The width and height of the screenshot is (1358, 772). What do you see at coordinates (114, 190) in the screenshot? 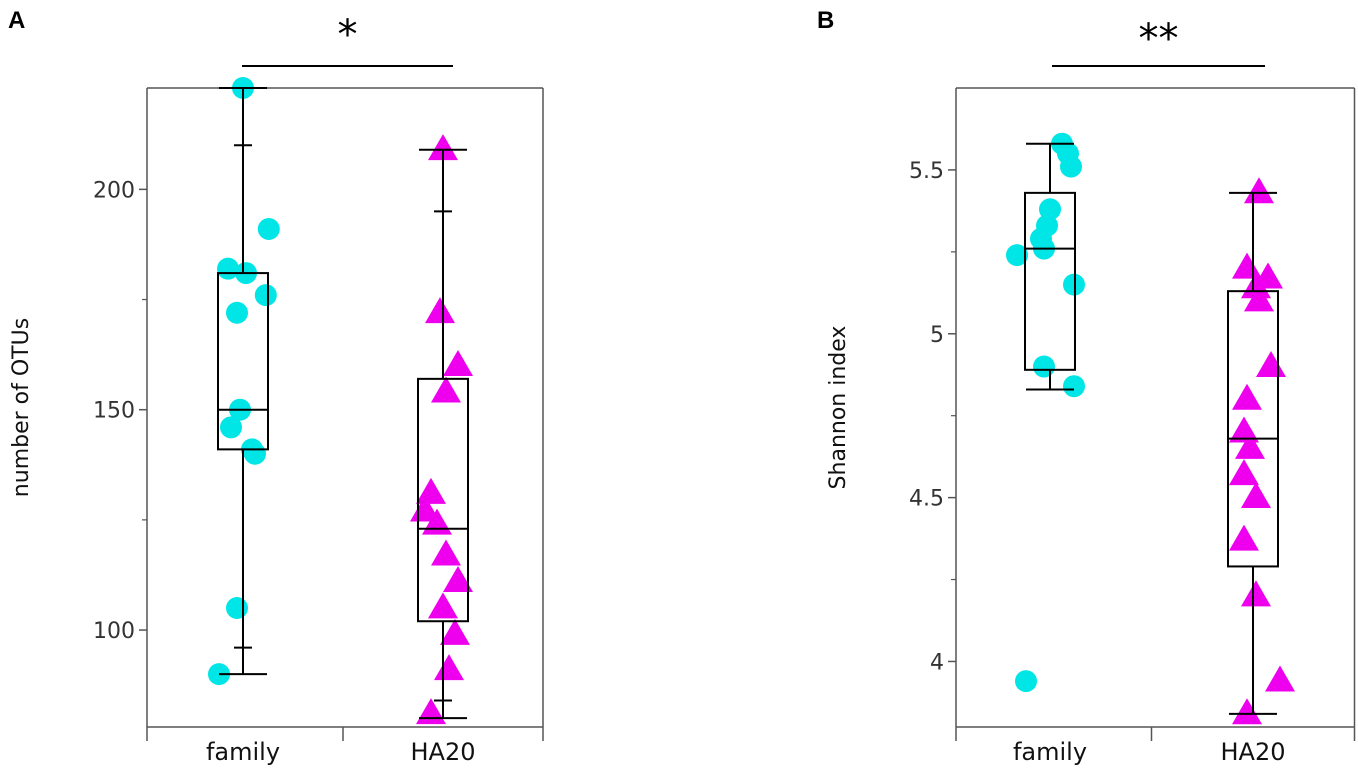
I see `y-tick-label: 200` at bounding box center [114, 190].